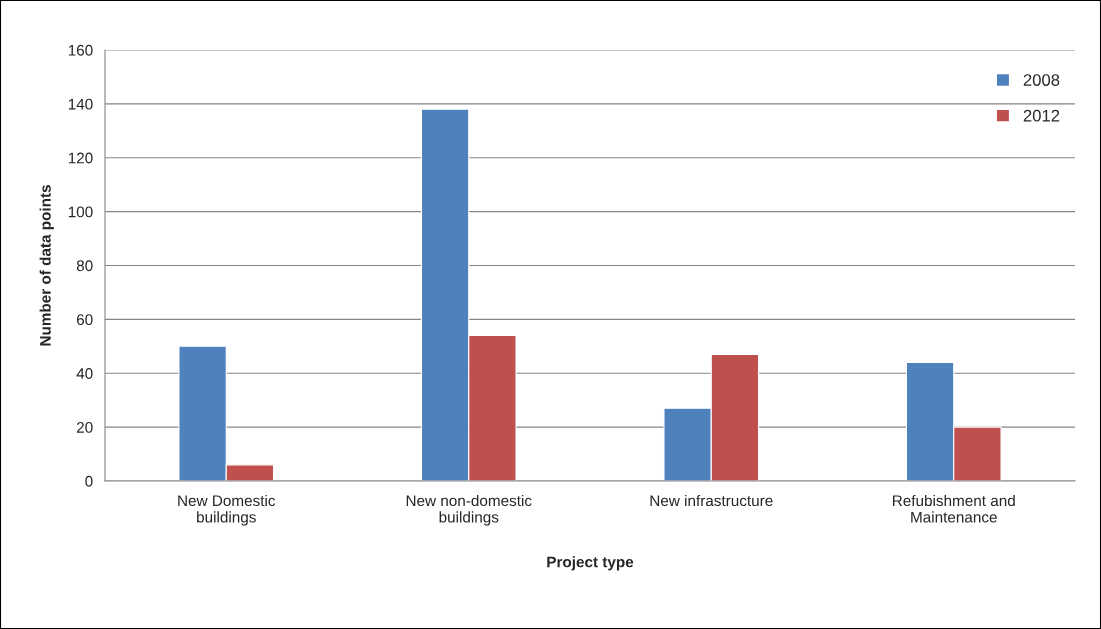 The image size is (1101, 629). Describe the element at coordinates (80, 104) in the screenshot. I see `y-tick-label: 140` at that location.